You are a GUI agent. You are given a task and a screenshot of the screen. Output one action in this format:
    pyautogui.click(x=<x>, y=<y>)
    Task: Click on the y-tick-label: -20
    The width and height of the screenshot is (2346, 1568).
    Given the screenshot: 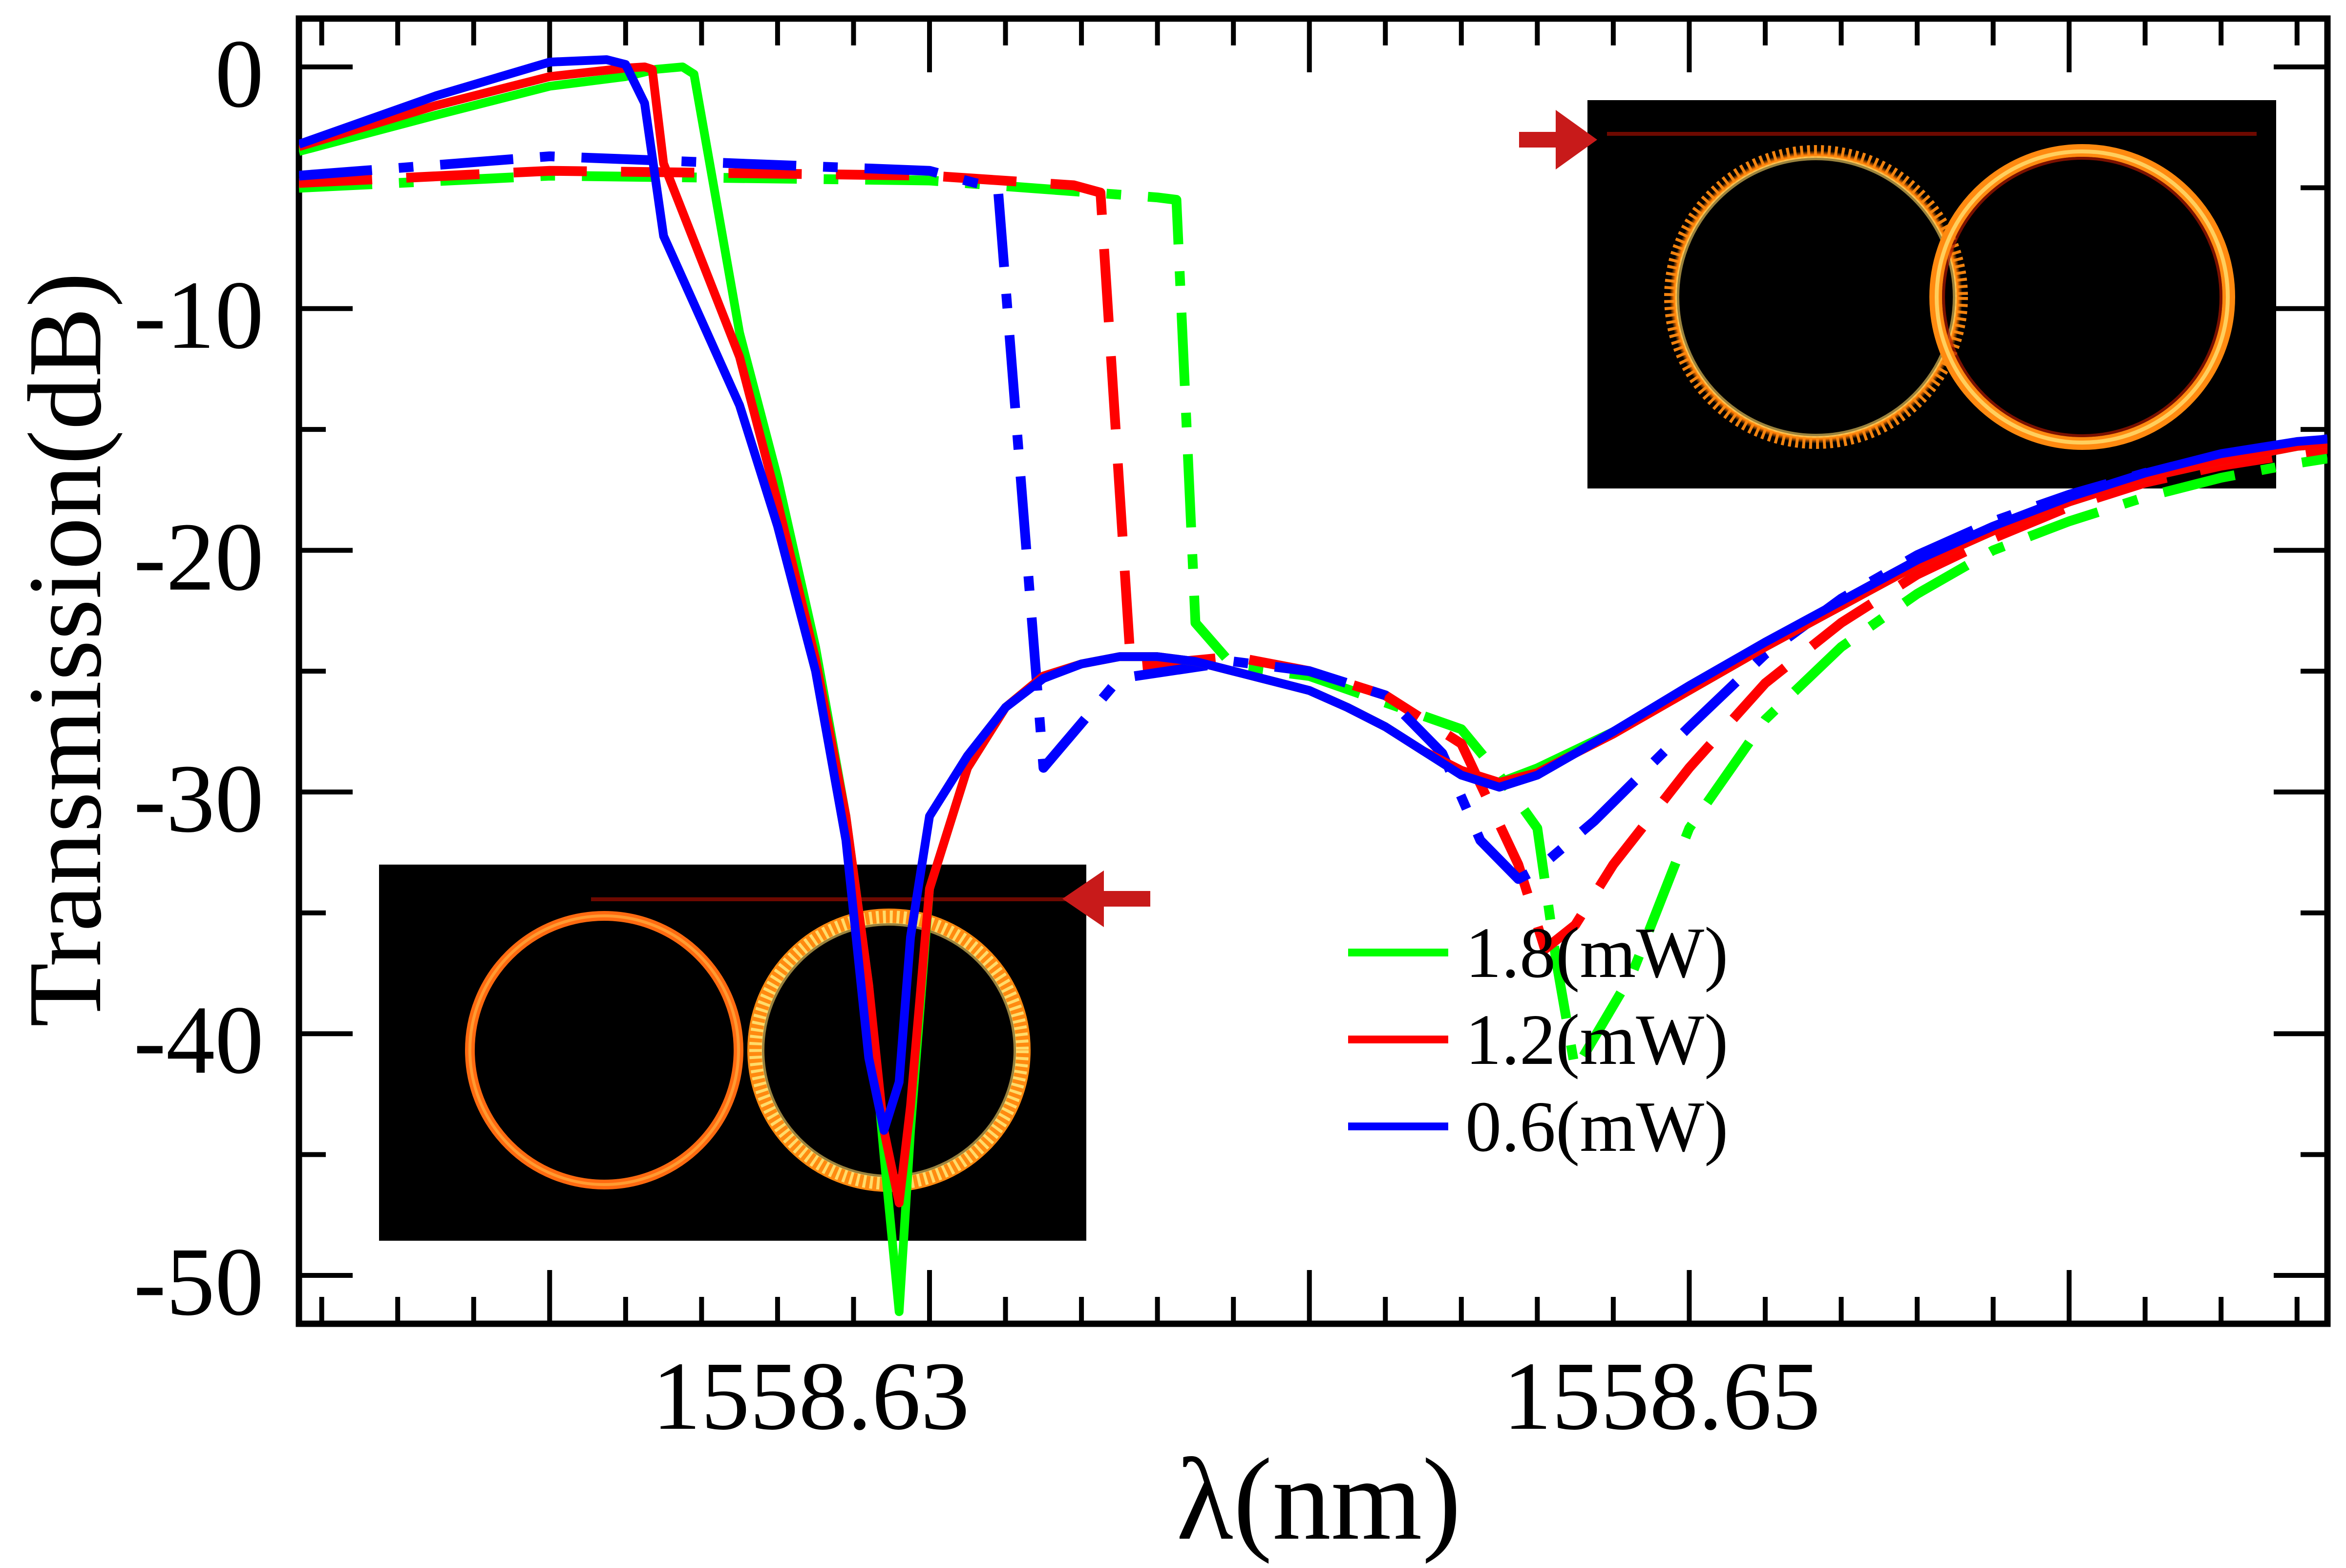 What is the action you would take?
    pyautogui.click(x=198, y=557)
    